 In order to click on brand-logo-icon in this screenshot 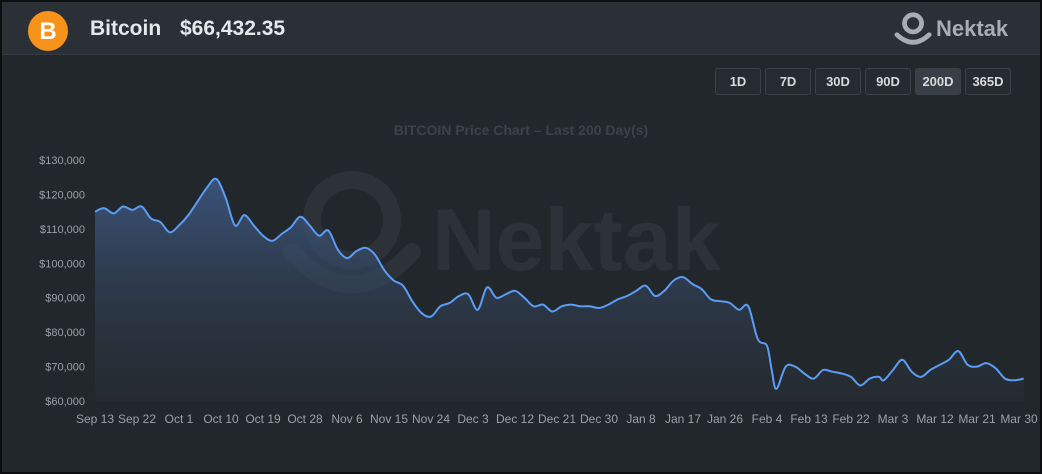, I will do `click(913, 28)`.